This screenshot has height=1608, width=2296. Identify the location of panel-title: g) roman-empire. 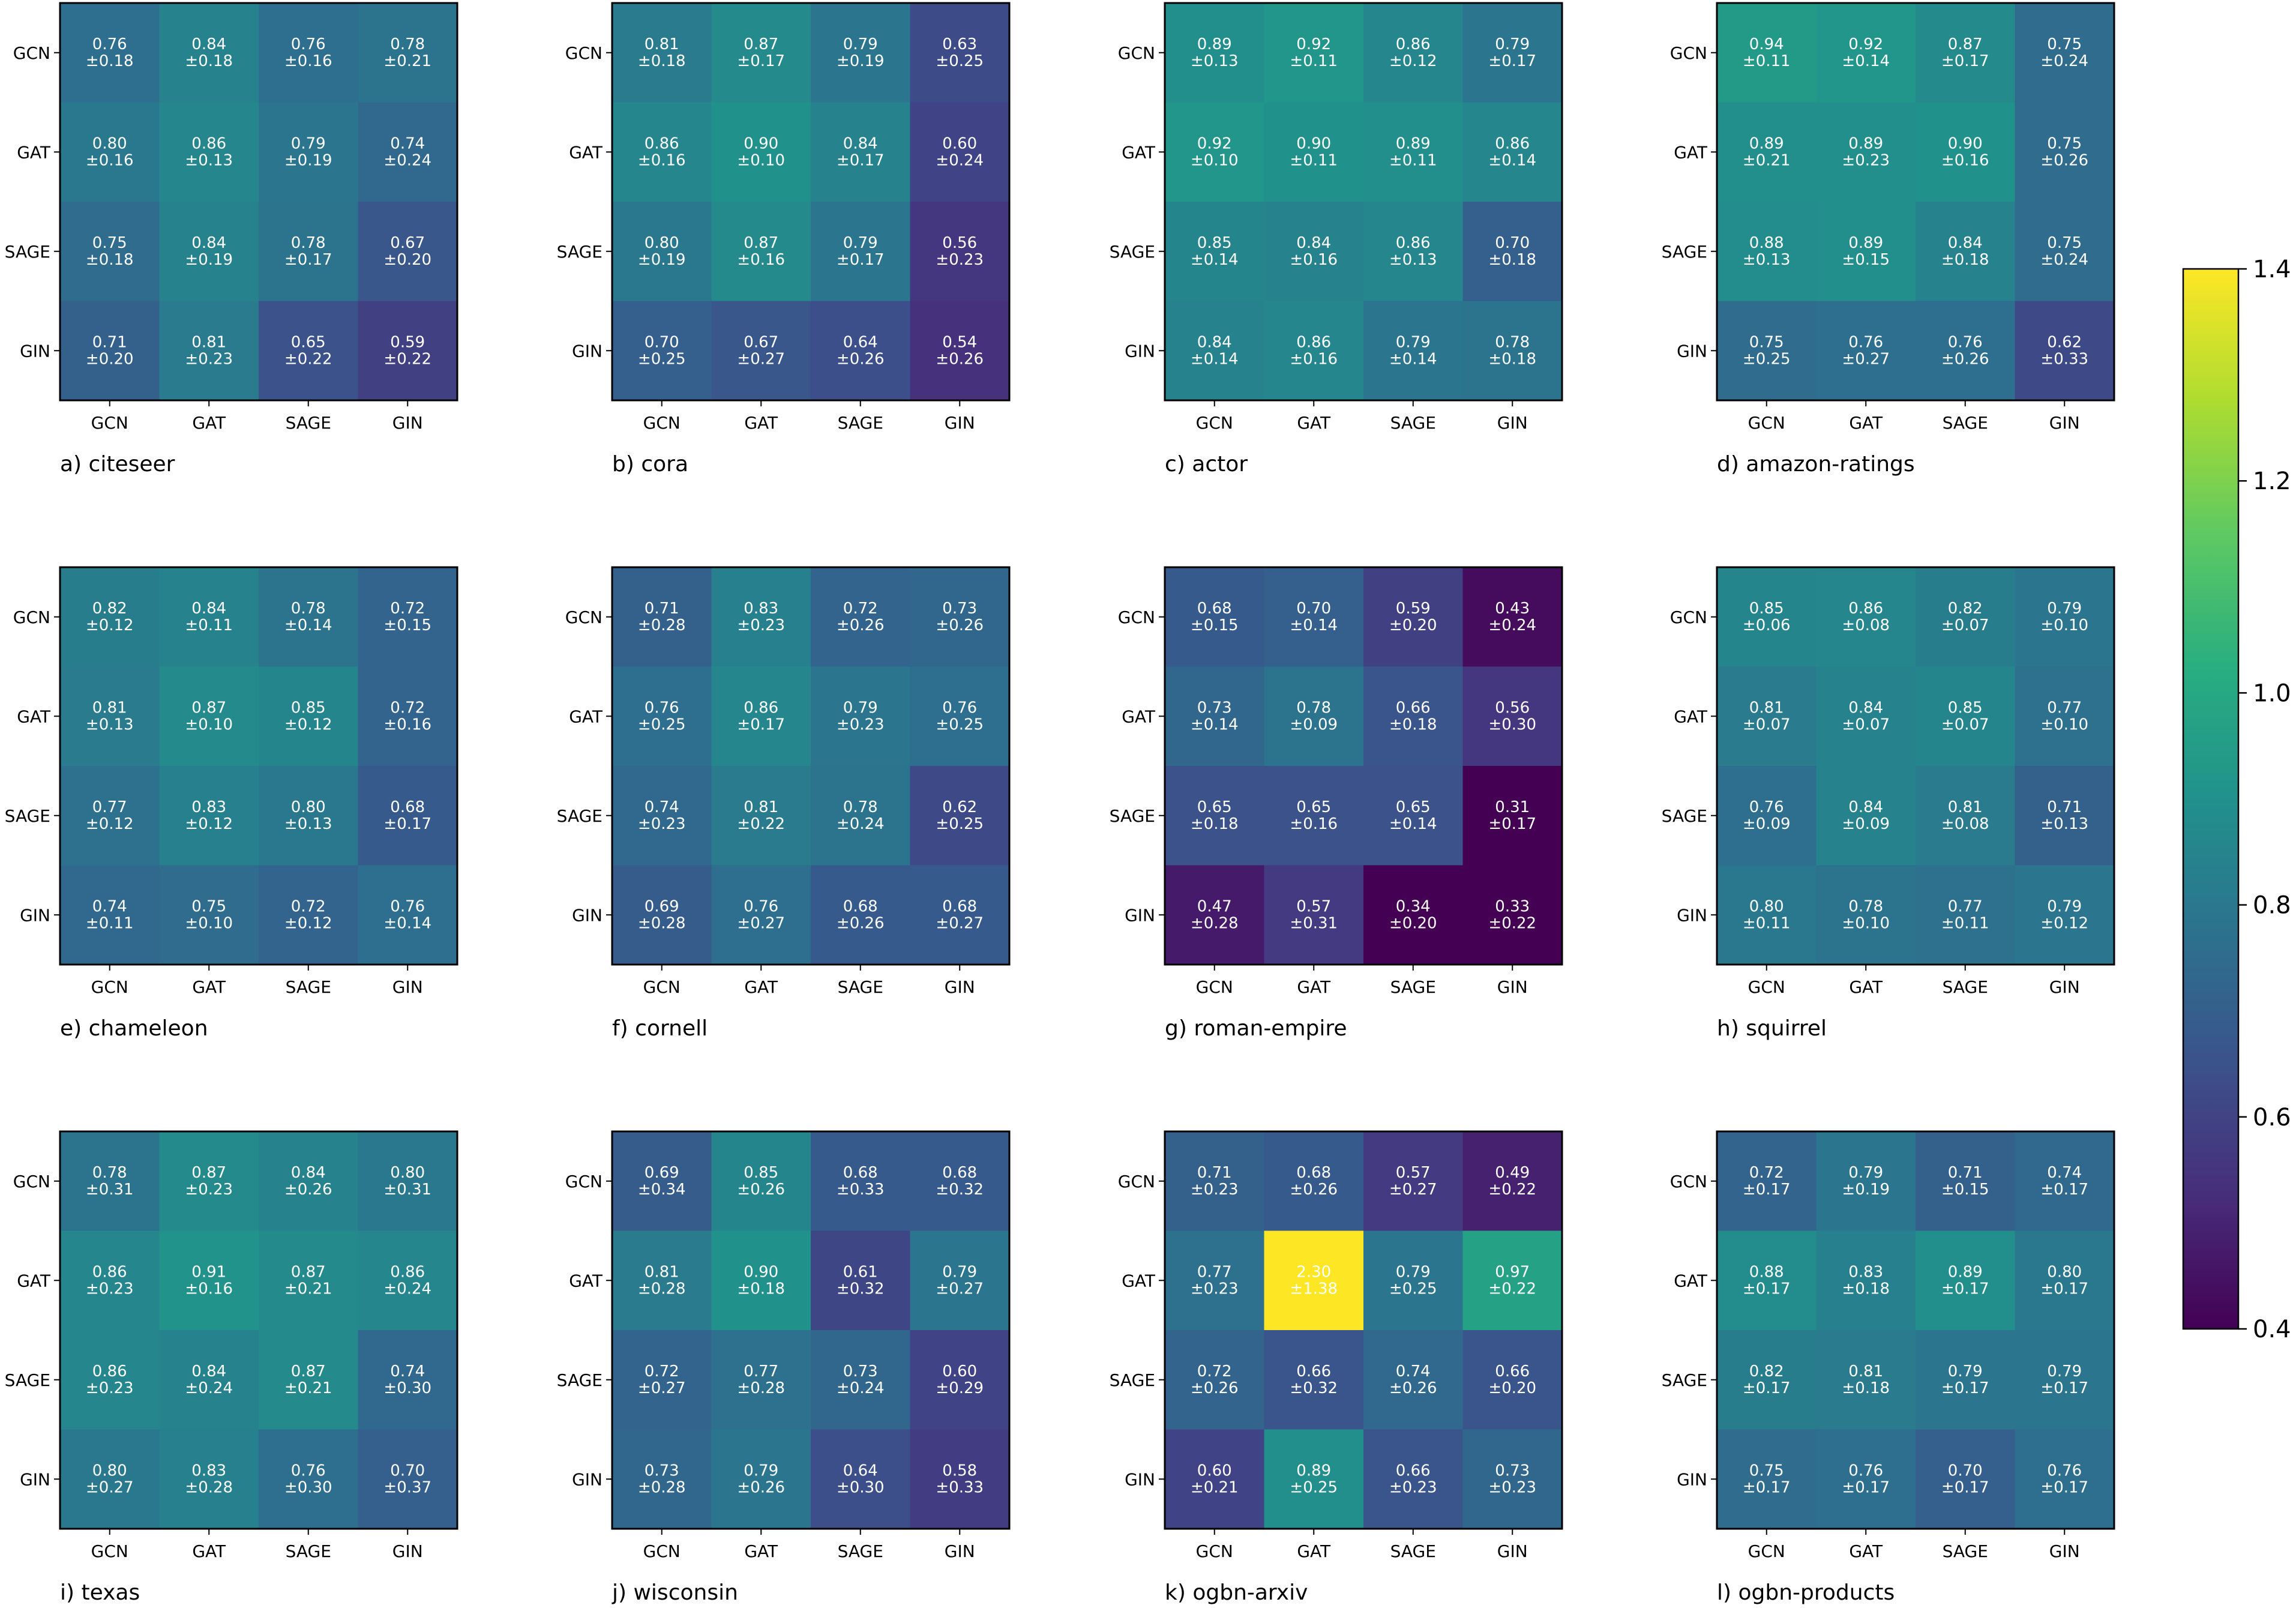
(1256, 1028).